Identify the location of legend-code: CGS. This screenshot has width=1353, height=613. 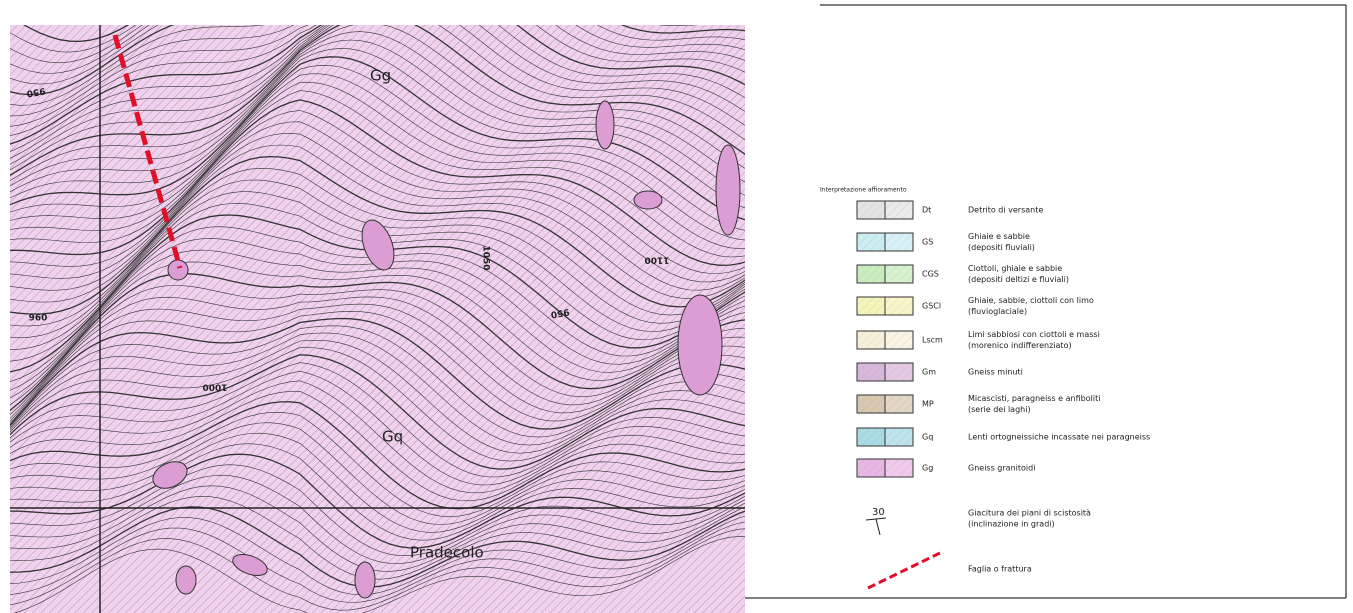
(930, 274).